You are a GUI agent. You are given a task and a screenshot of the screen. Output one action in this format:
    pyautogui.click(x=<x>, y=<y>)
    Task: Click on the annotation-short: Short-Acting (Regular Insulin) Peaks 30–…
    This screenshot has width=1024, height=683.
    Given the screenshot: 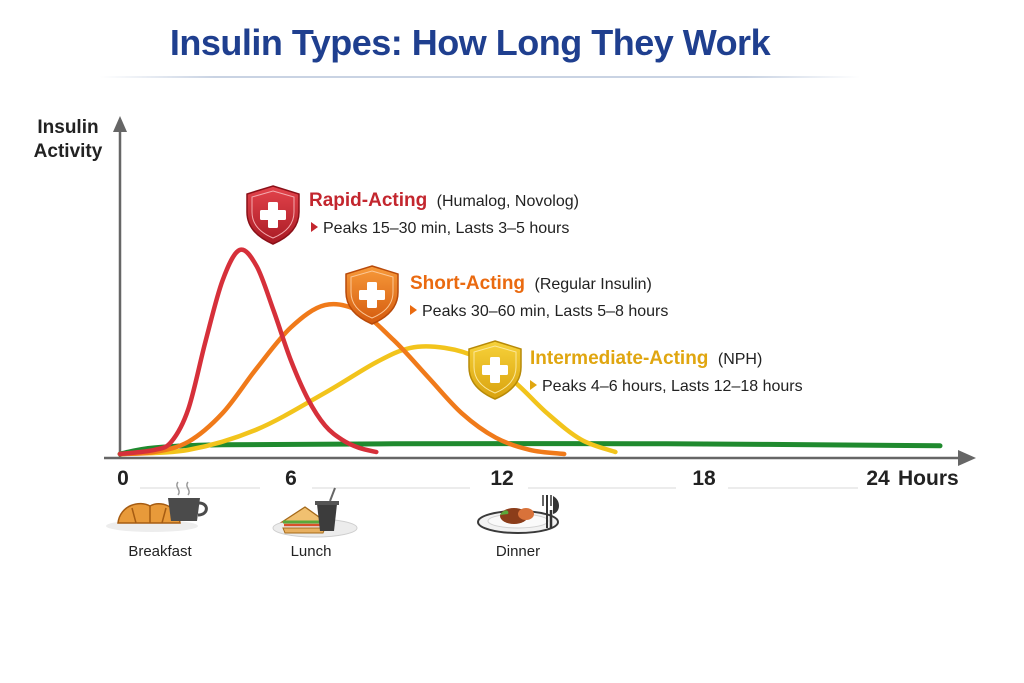 What is the action you would take?
    pyautogui.click(x=506, y=295)
    